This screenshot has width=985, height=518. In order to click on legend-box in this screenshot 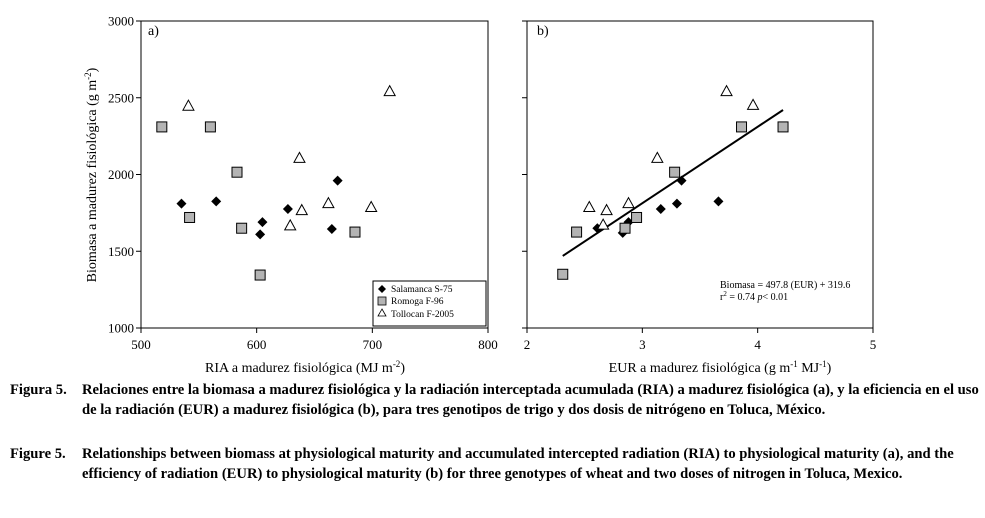, I will do `click(429, 303)`.